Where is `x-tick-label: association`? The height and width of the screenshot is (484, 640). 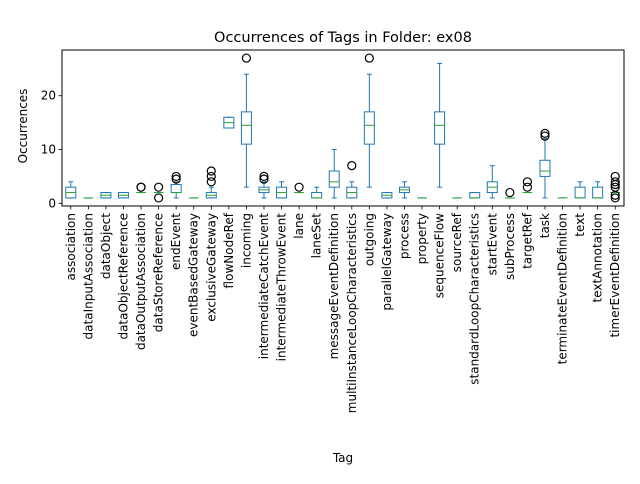
x-tick-label: association is located at coordinates (71, 246).